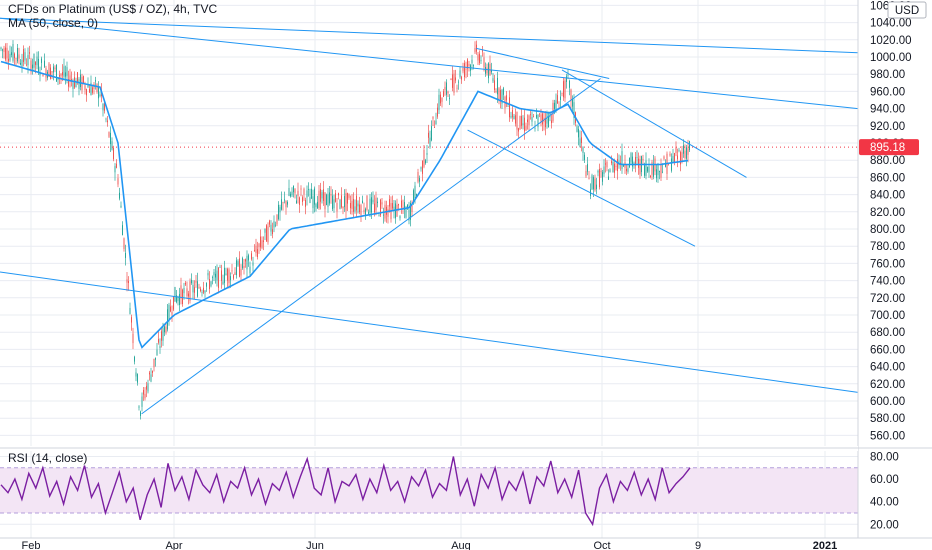 This screenshot has width=932, height=550. What do you see at coordinates (47, 458) in the screenshot?
I see `rsi-indicator-label: RSI (14, close)` at bounding box center [47, 458].